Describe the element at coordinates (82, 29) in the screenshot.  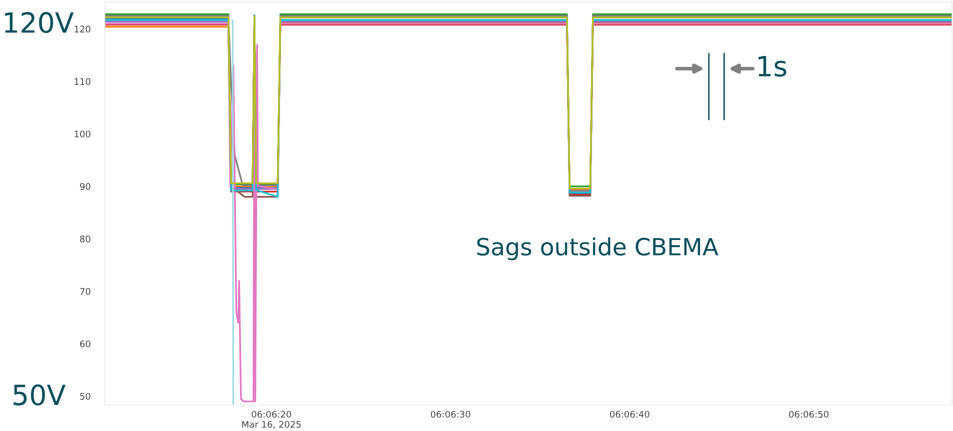
I see `y-tick-label: 120` at that location.